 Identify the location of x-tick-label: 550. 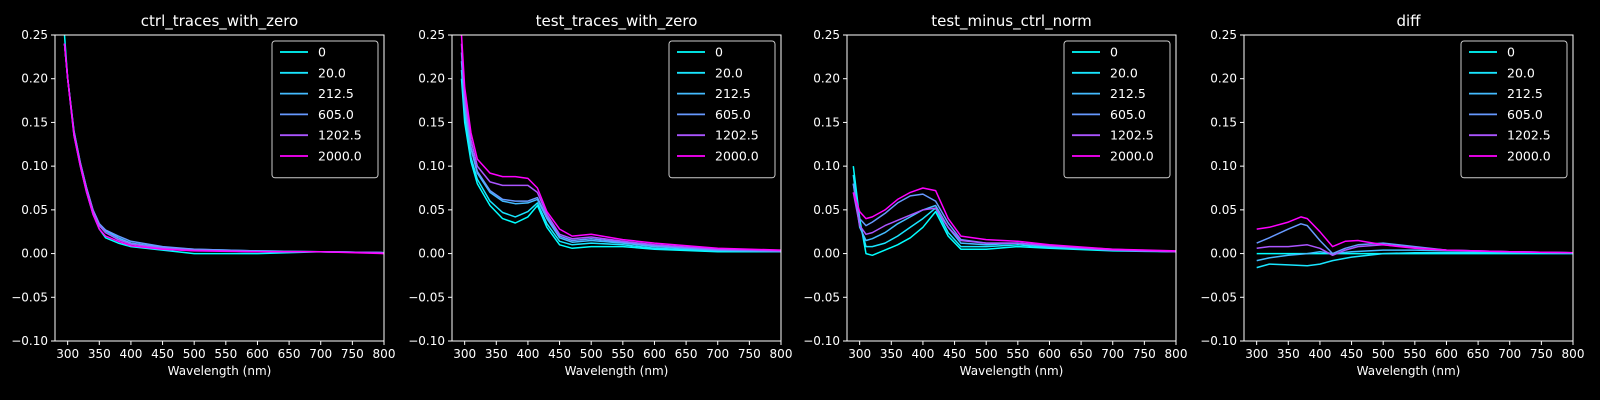
(1414, 354).